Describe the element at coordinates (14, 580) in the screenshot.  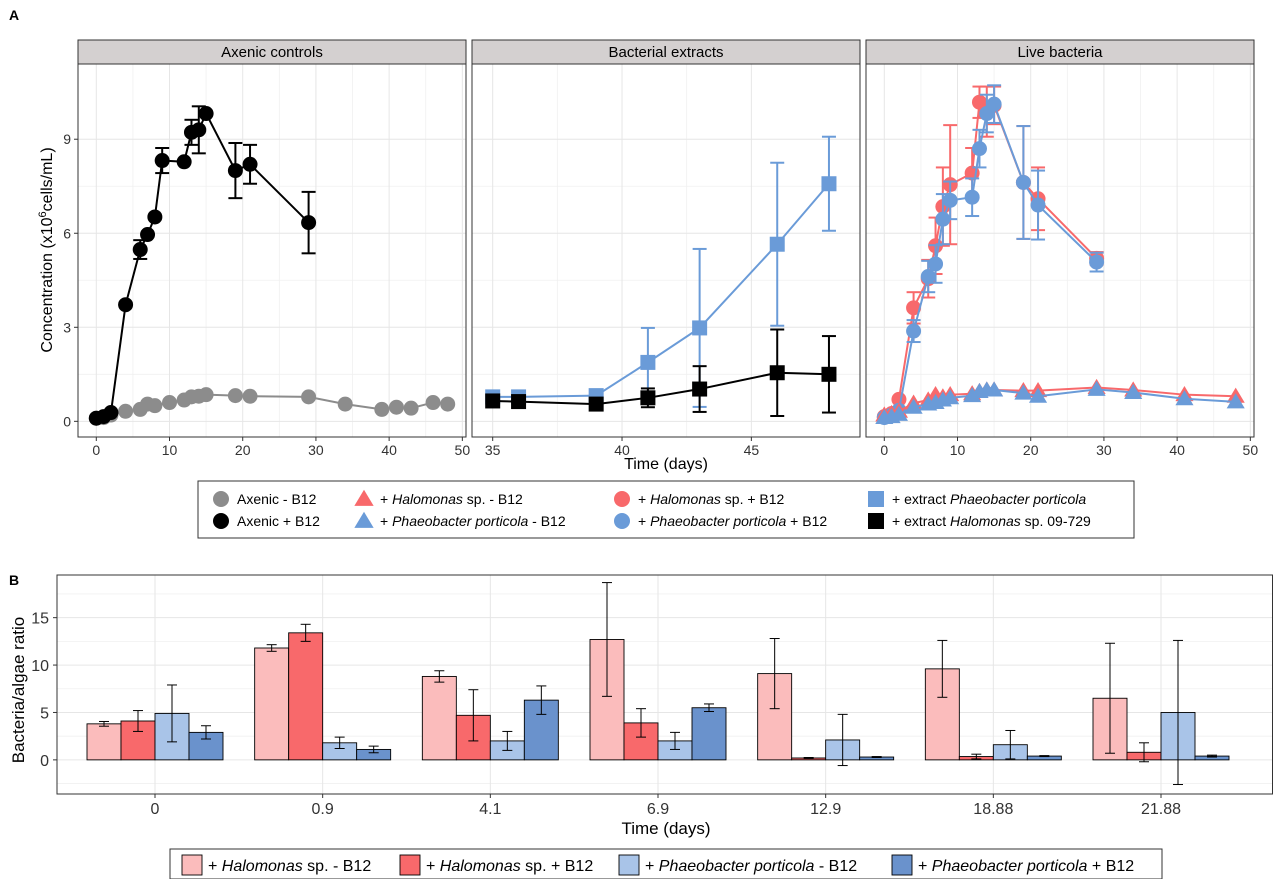
I see `panel-b-label: B` at that location.